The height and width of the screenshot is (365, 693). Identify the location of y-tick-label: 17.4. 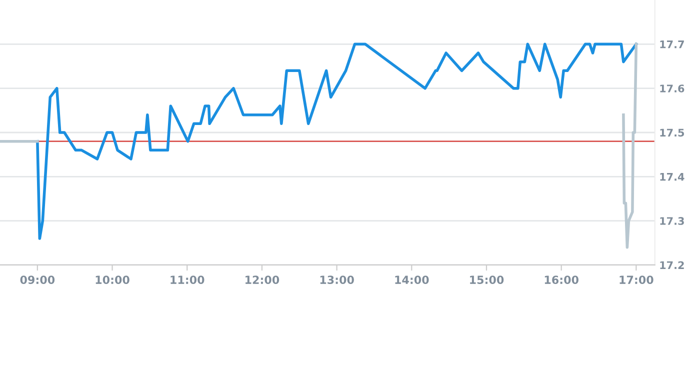
(672, 177).